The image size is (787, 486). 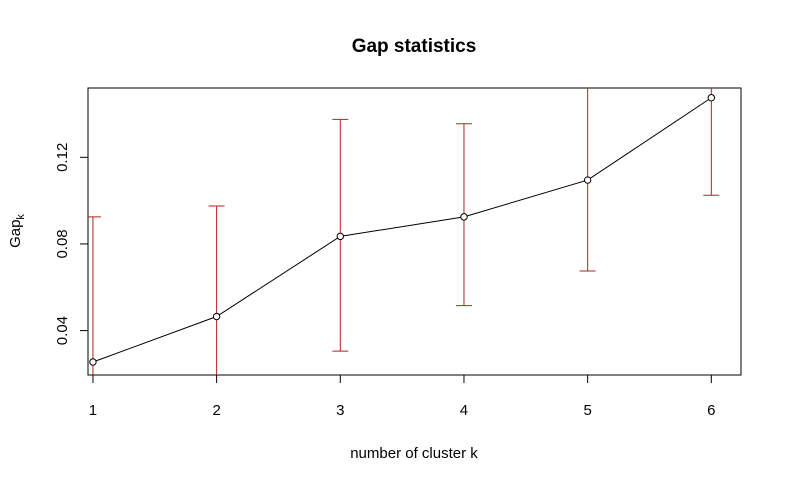 What do you see at coordinates (711, 410) in the screenshot?
I see `x-tick-label: 6` at bounding box center [711, 410].